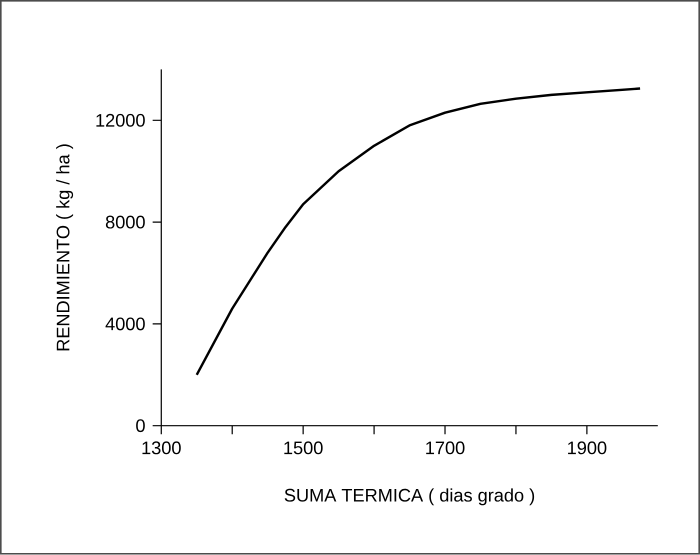 Image resolution: width=700 pixels, height=555 pixels. I want to click on y-tick-label: 4000, so click(125, 324).